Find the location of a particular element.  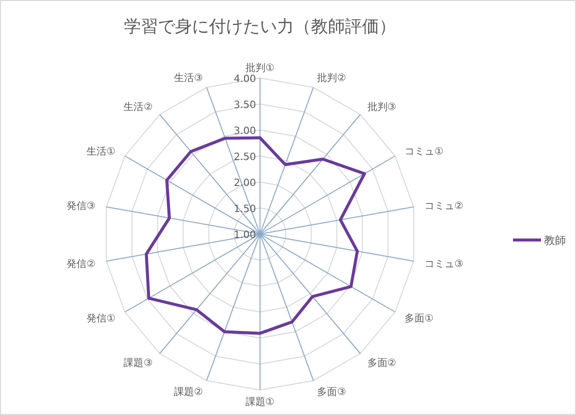

spoke-label: 生活② is located at coordinates (138, 107).